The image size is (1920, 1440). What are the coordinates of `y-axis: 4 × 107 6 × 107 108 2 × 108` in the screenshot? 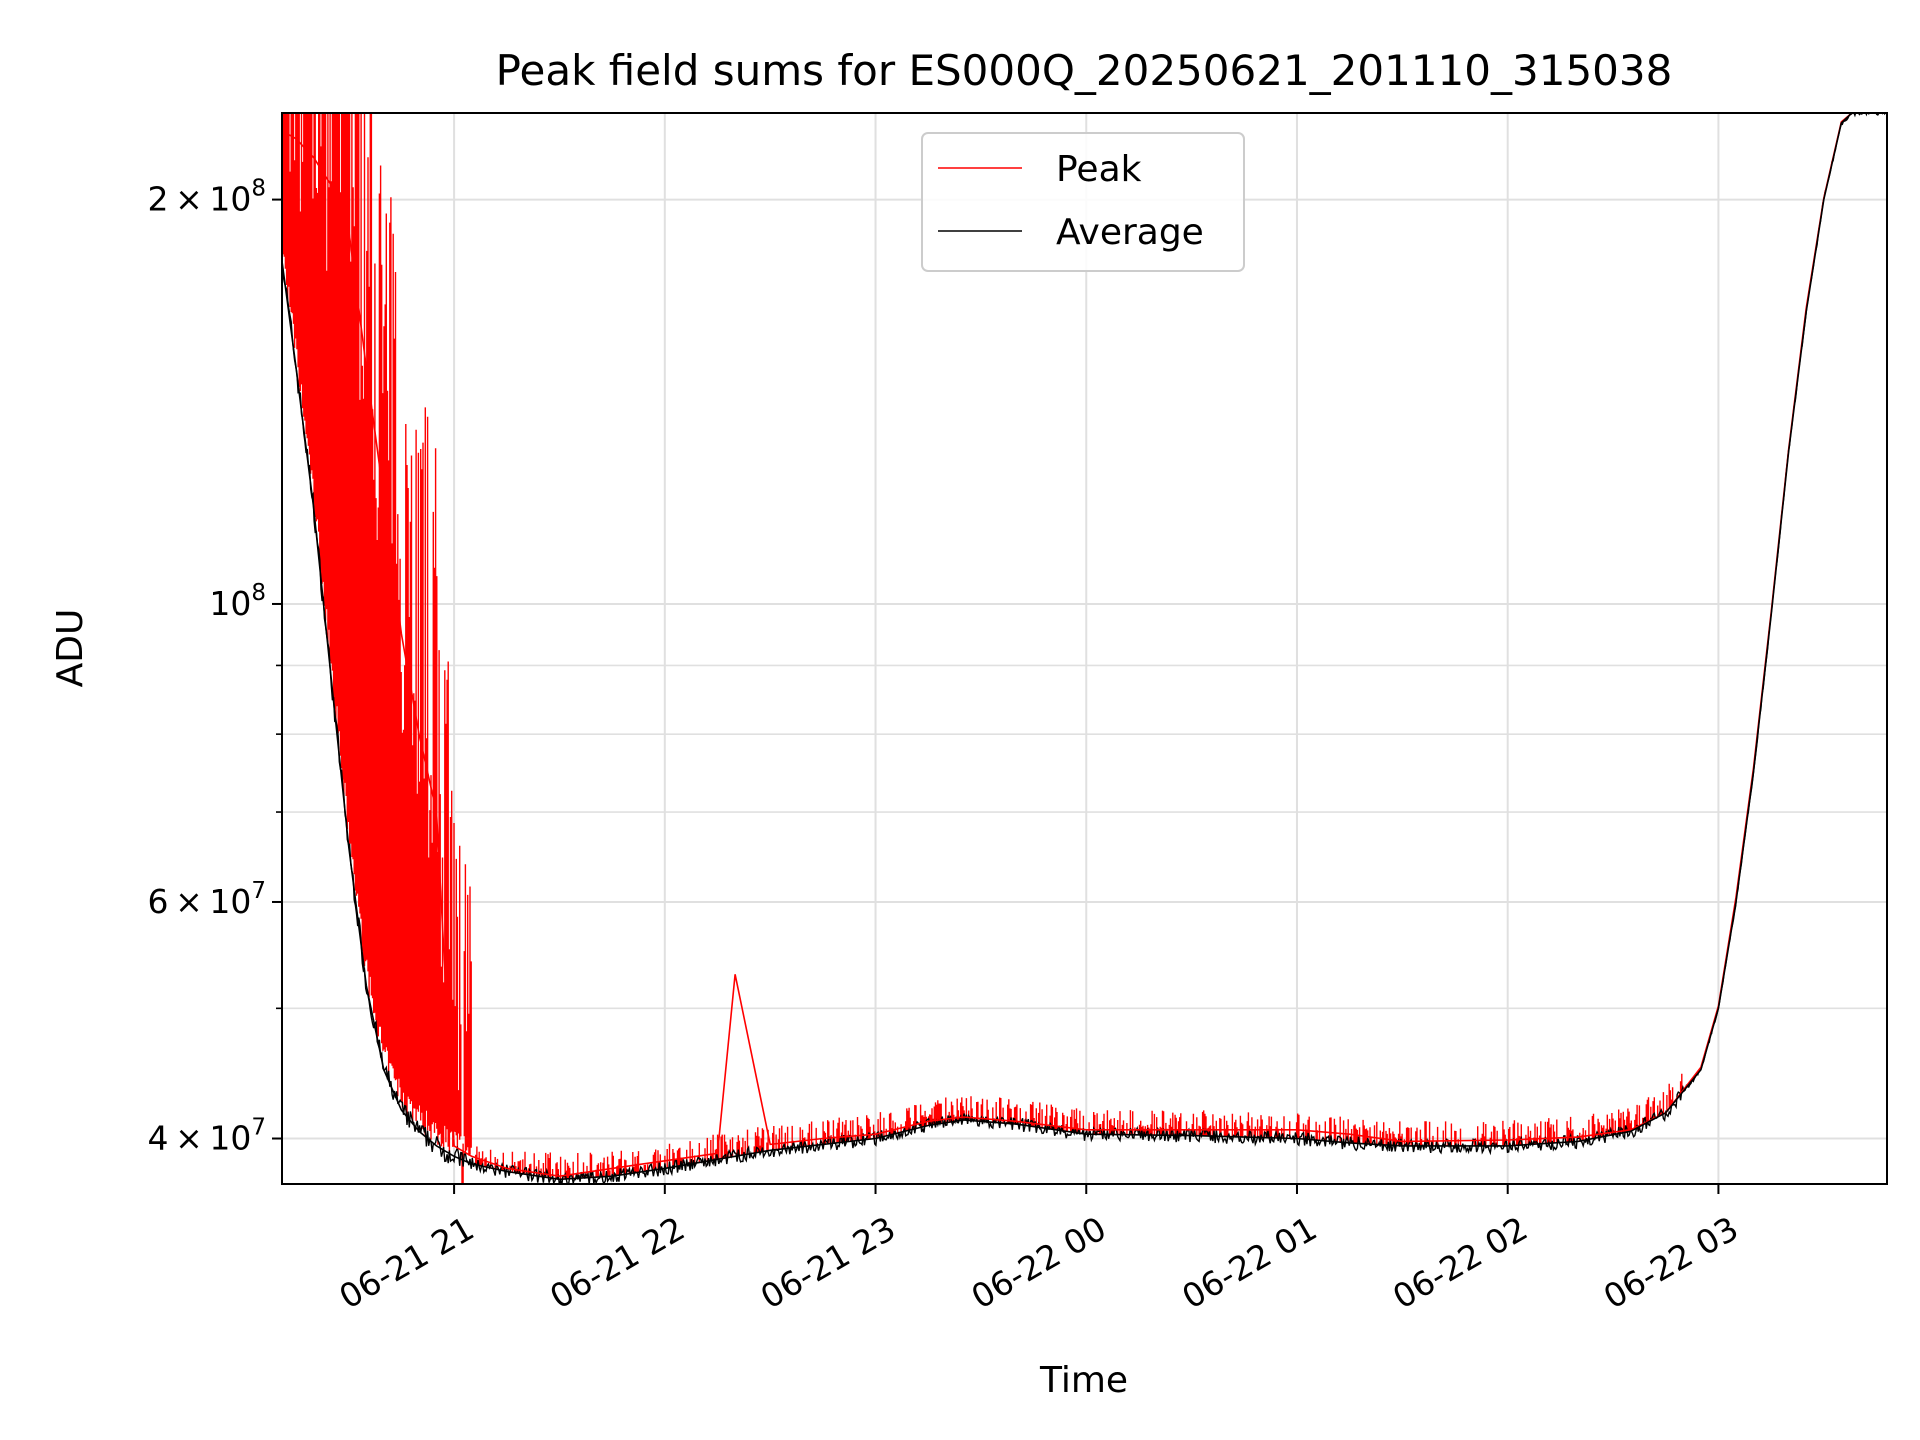 It's located at (215, 667).